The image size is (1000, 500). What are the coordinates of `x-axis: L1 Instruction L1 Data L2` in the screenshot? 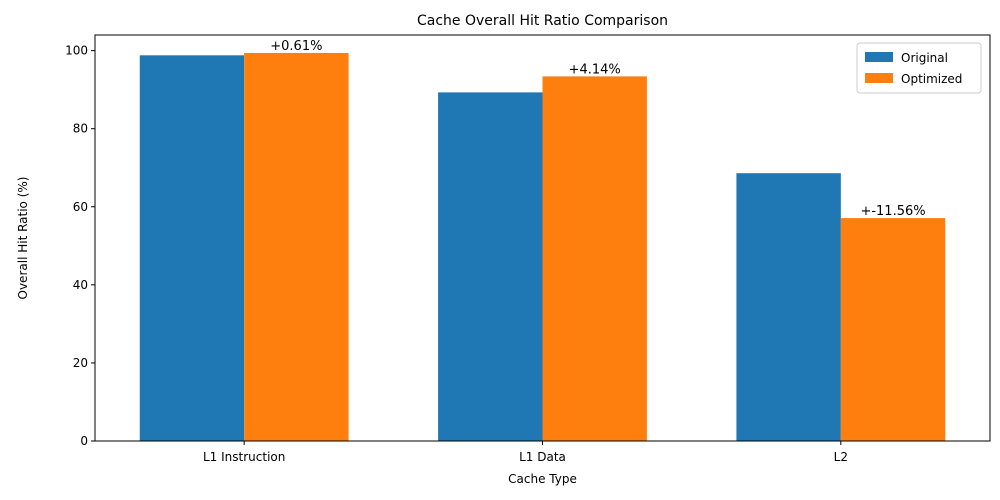 It's located at (525, 452).